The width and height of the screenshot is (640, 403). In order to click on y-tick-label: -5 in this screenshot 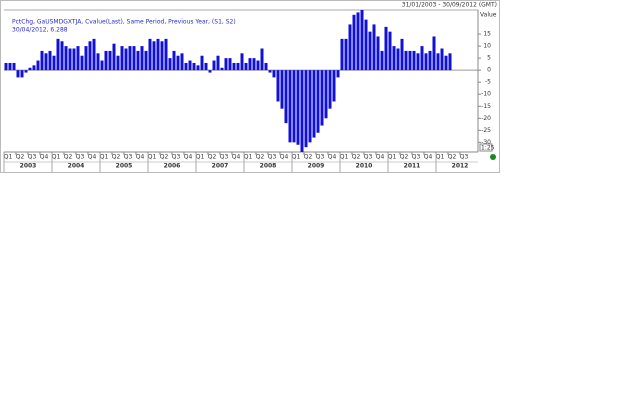, I will do `click(488, 82)`.